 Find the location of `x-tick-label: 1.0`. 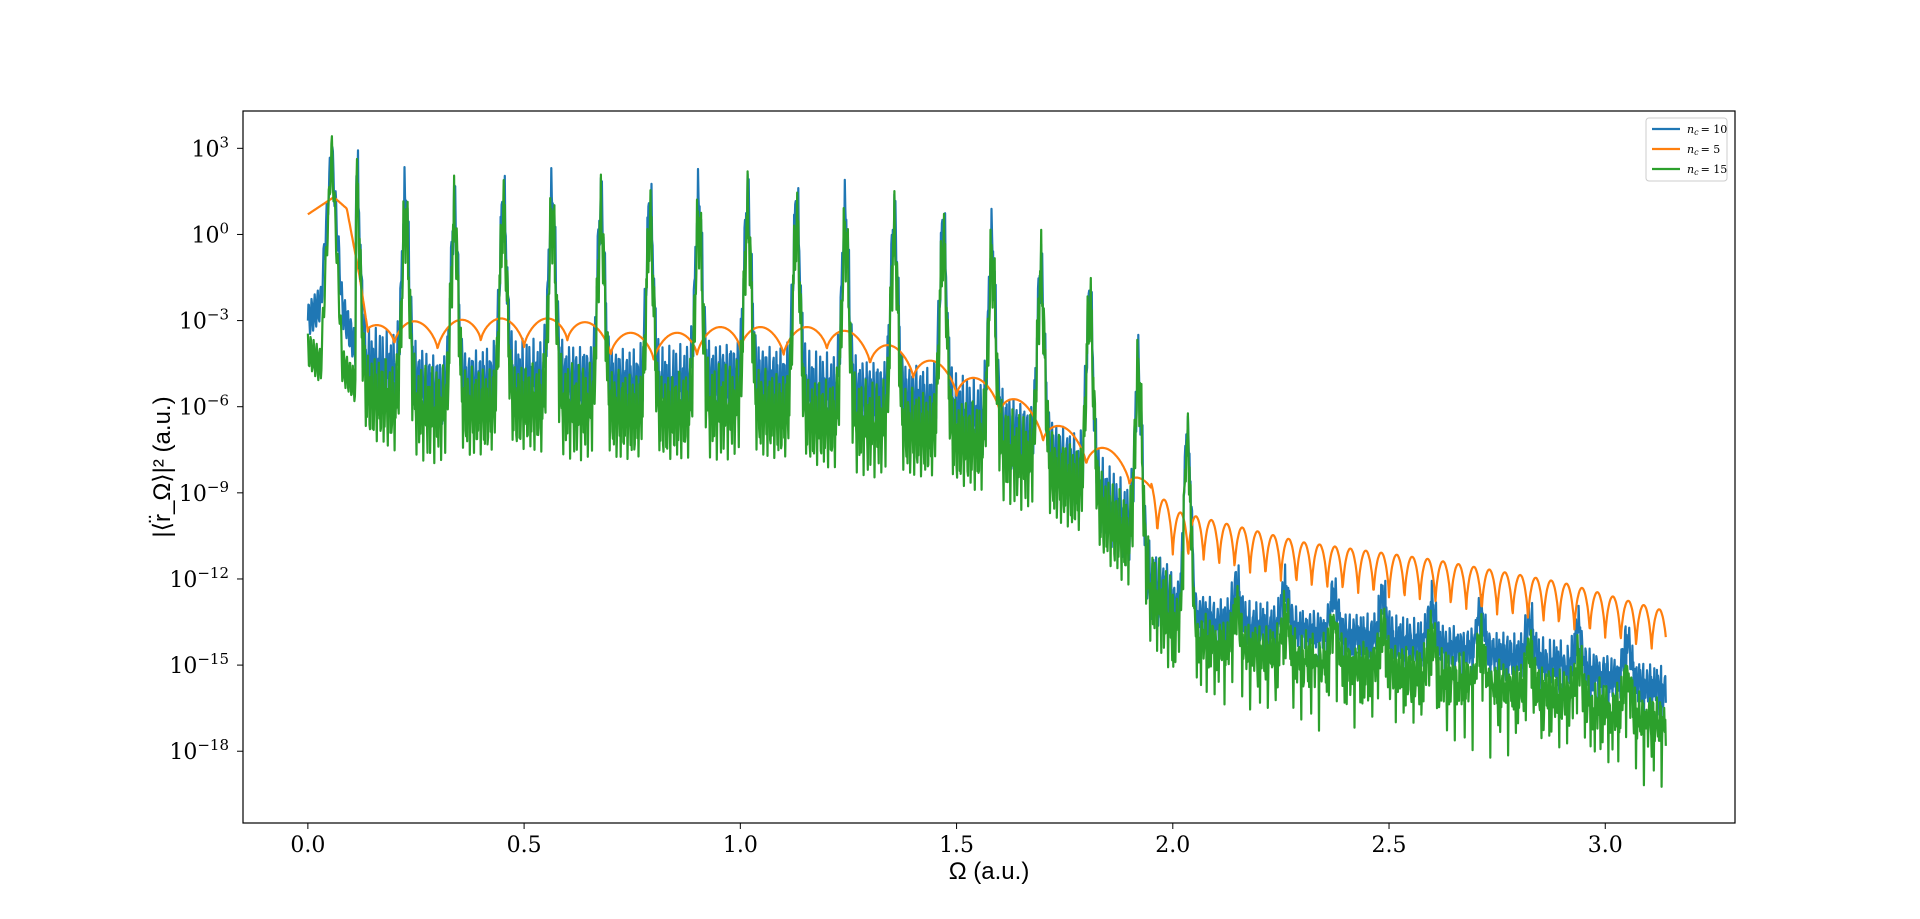

x-tick-label: 1.0 is located at coordinates (740, 845).